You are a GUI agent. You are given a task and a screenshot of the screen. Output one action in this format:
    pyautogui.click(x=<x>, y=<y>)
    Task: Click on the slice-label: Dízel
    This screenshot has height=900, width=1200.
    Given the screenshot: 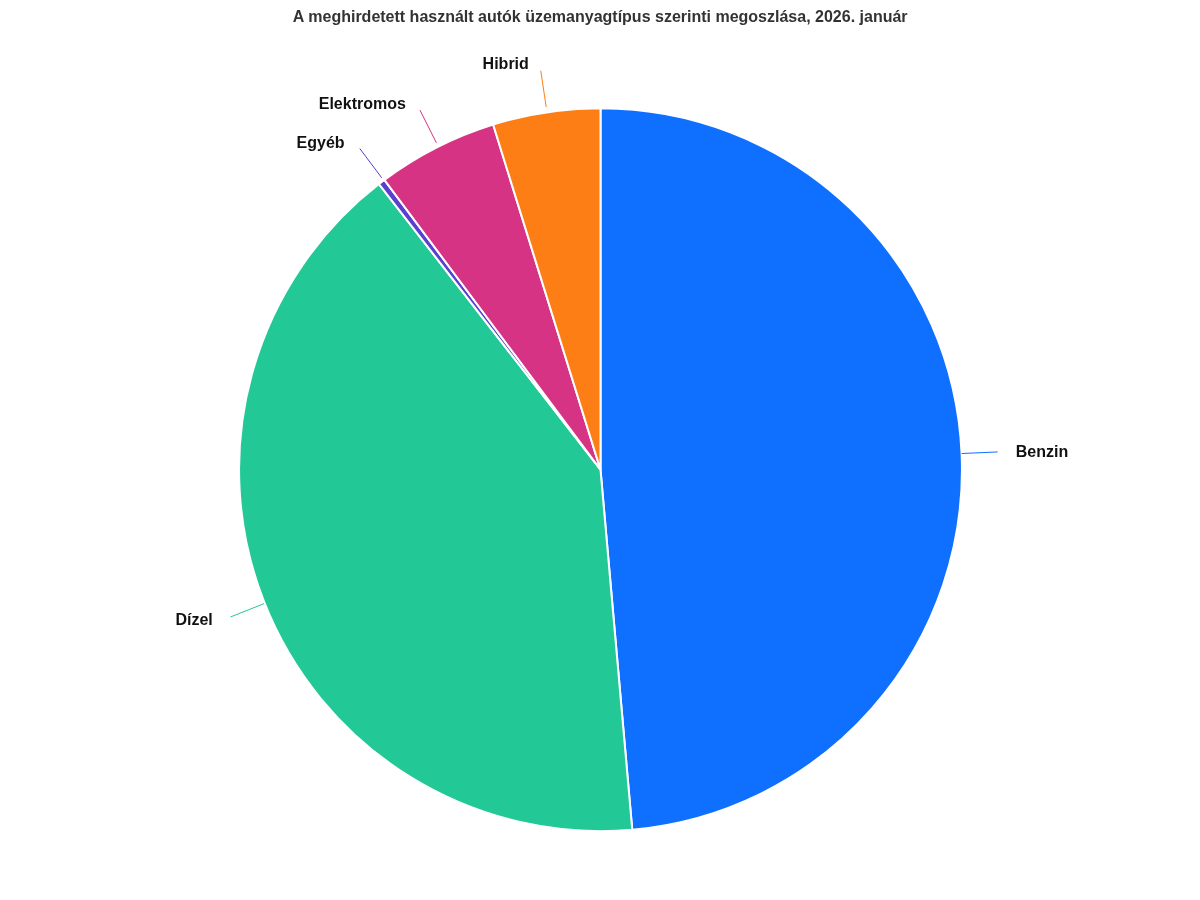 What is the action you would take?
    pyautogui.click(x=194, y=620)
    